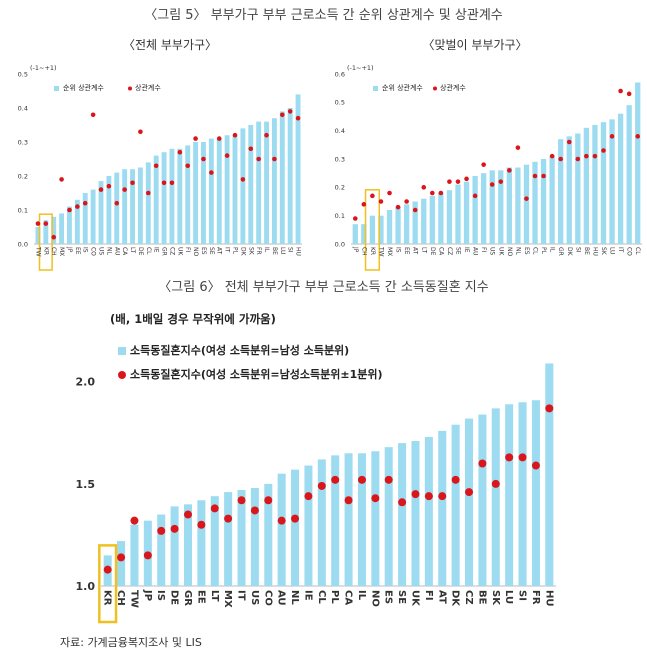 This screenshot has width=647, height=663. Describe the element at coordinates (86, 484) in the screenshot. I see `y-tick-label: 1.5` at that location.